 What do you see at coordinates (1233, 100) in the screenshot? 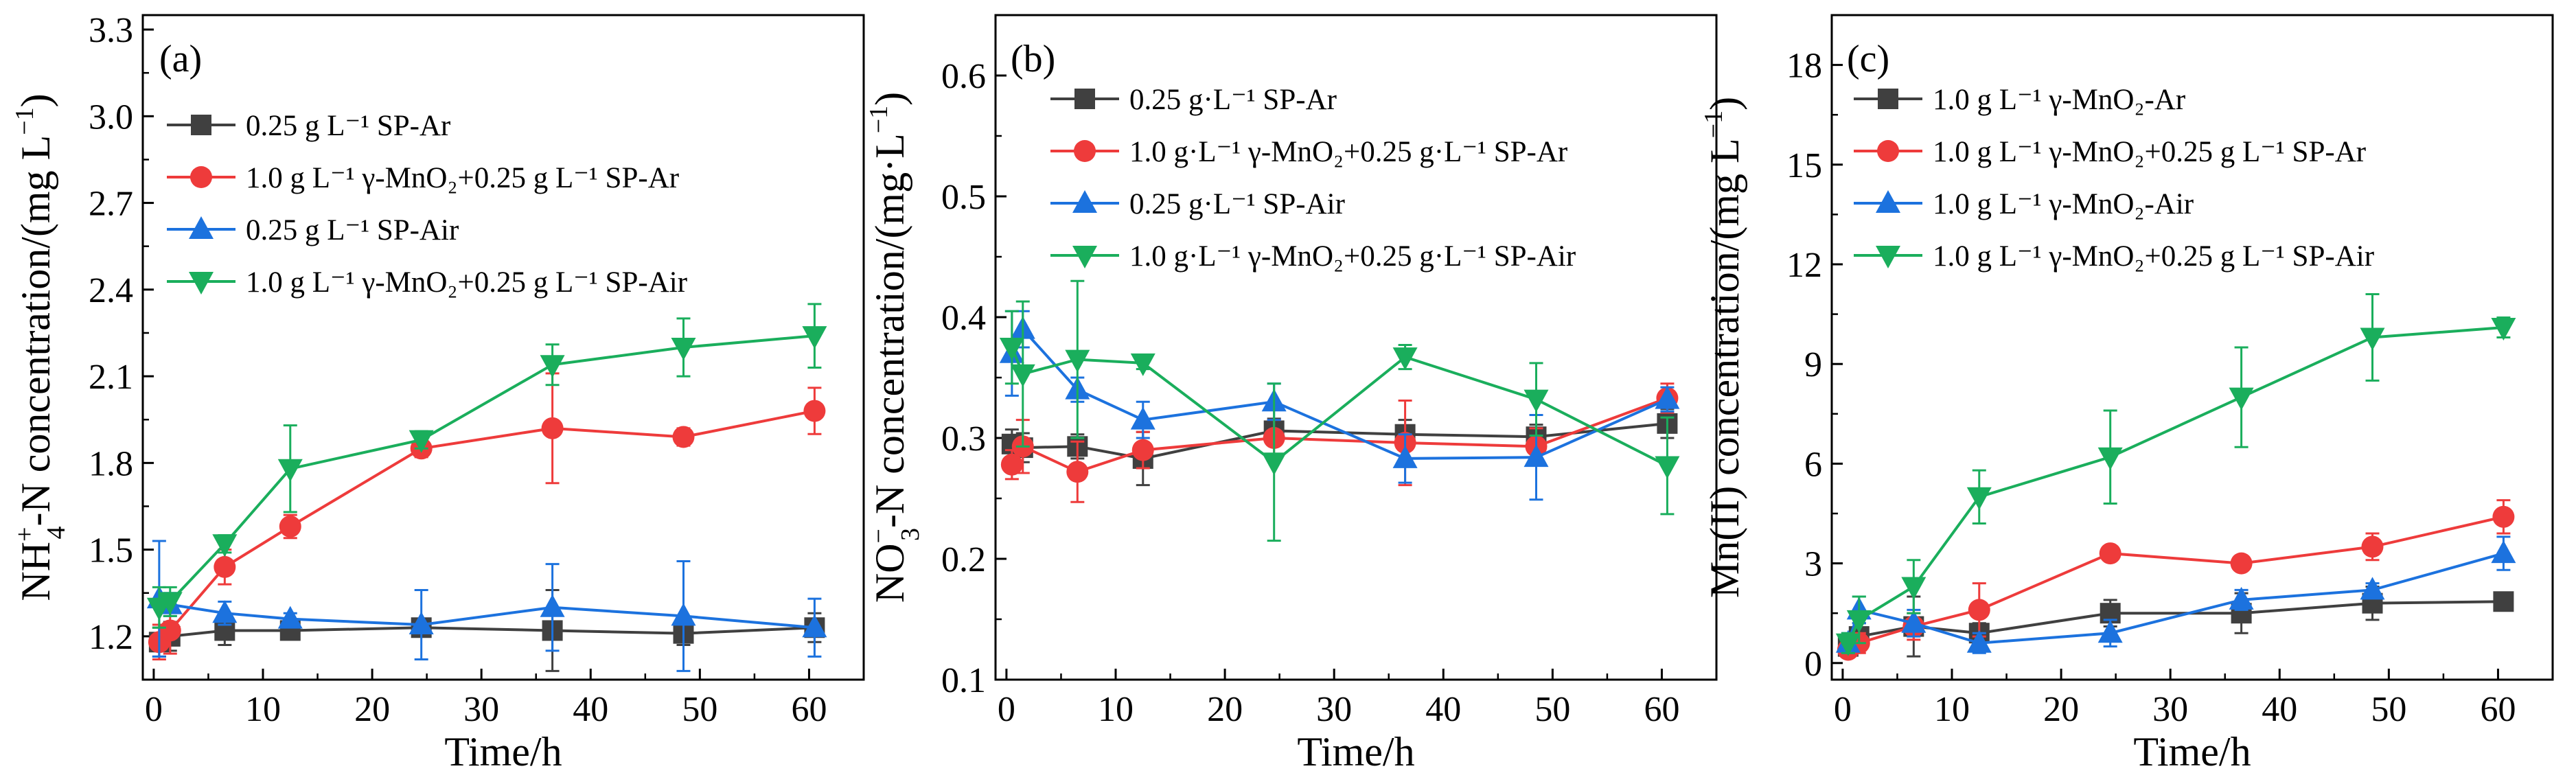
I see `legend-label: 0.25 g·L⁻¹ SP-Ar` at bounding box center [1233, 100].